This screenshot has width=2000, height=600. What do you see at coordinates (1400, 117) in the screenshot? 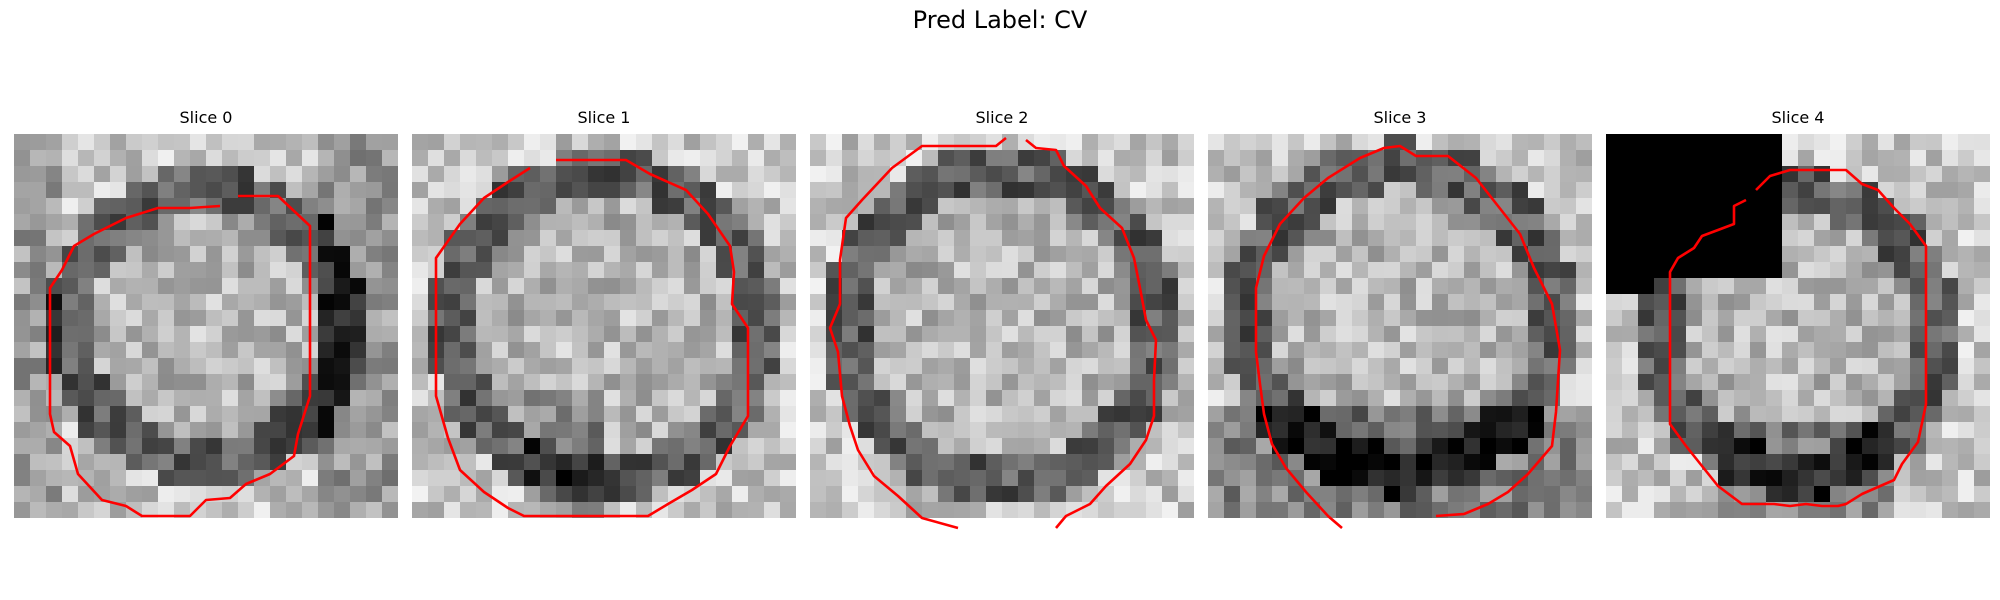
I see `slice-title: Slice 3` at bounding box center [1400, 117].